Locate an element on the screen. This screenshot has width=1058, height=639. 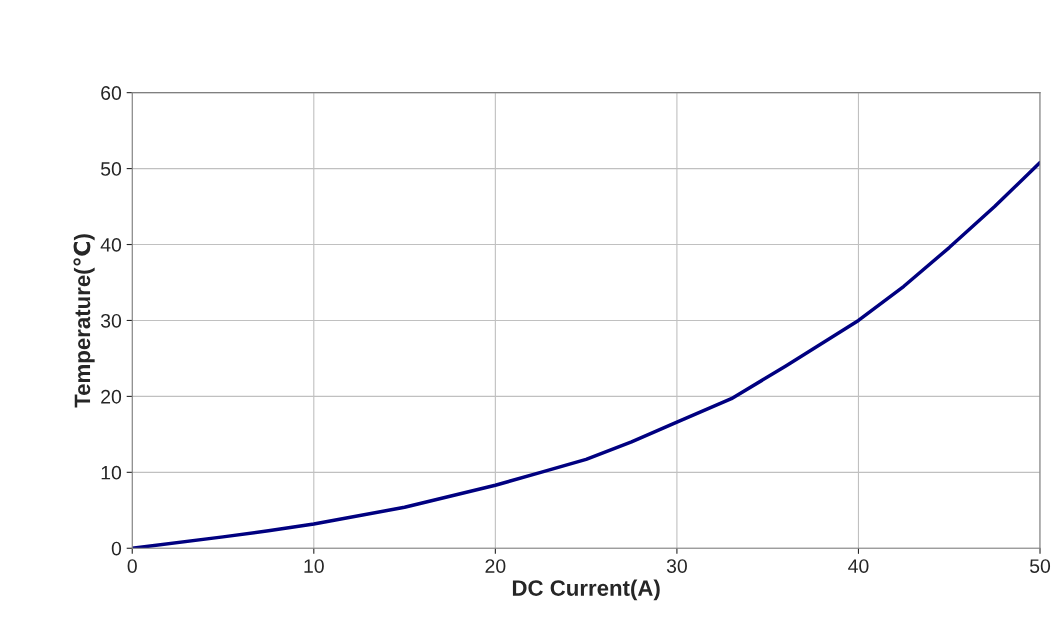
y-tick-label: 0 is located at coordinates (116, 548).